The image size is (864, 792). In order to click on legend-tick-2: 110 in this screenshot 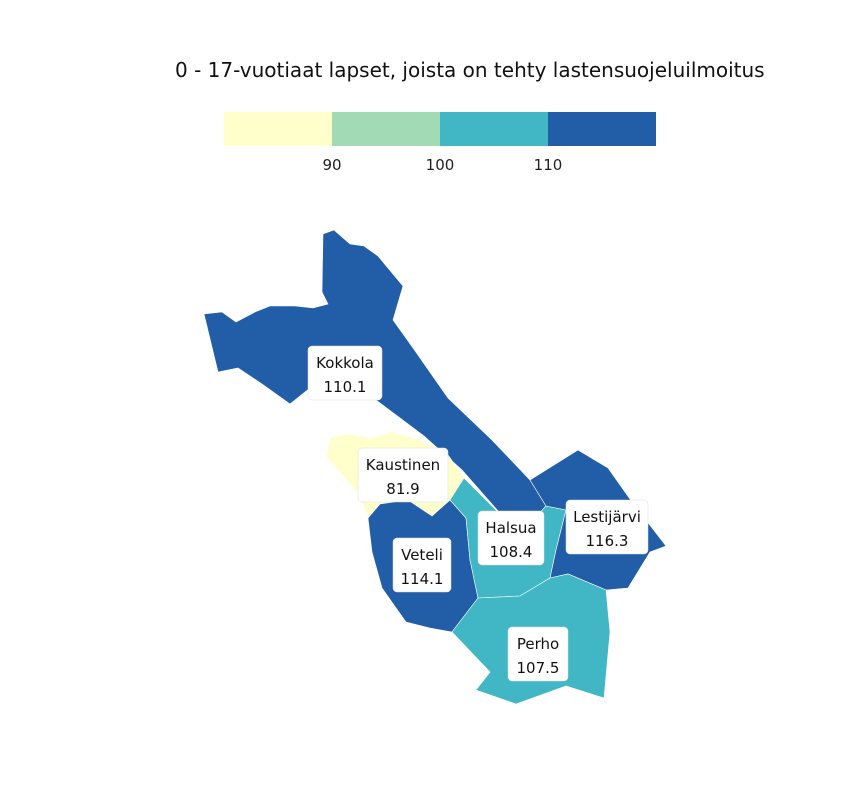, I will do `click(548, 165)`.